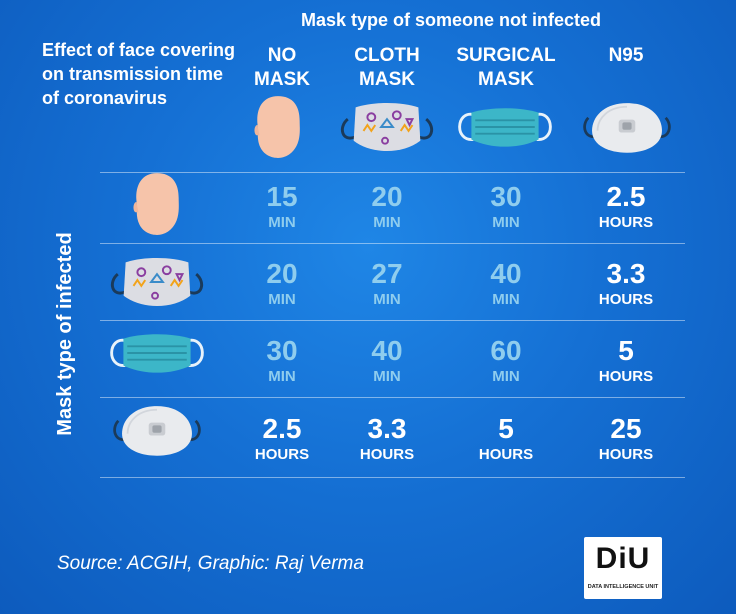  I want to click on row-surgical-mask-icon, so click(157, 355).